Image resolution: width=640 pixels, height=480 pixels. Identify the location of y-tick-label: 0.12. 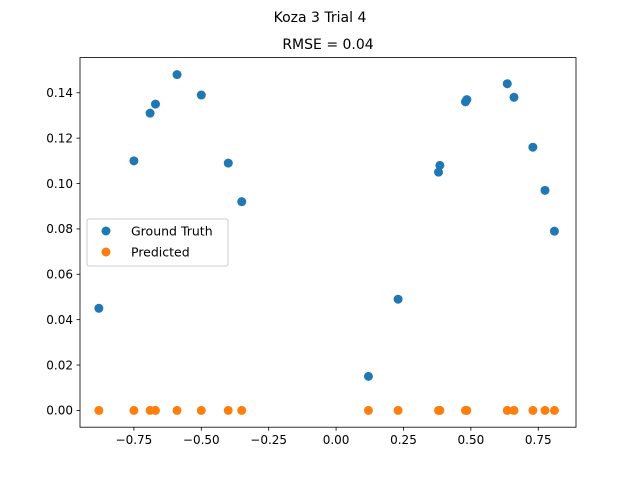
(59, 138).